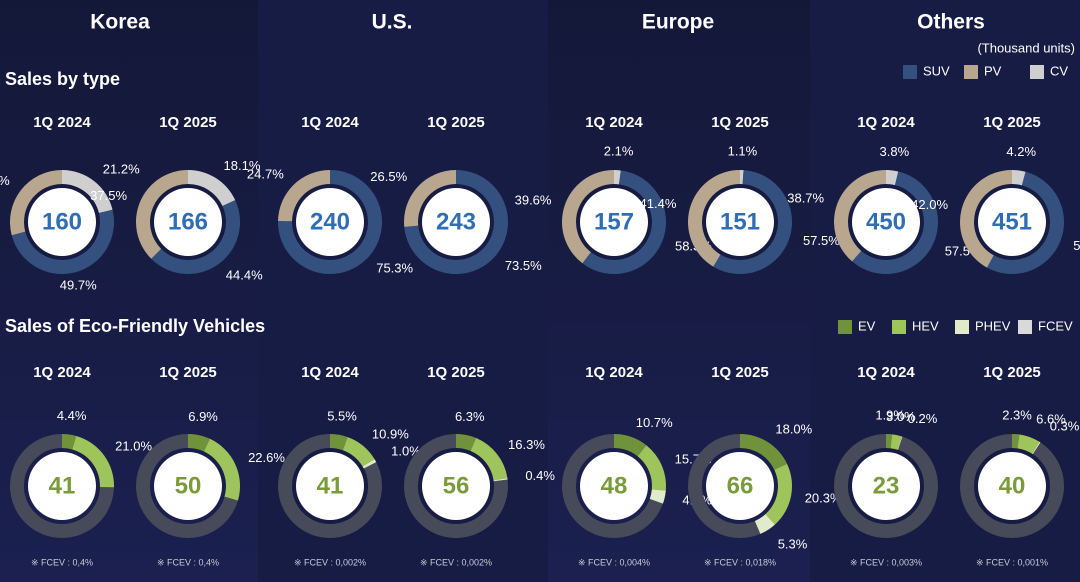 The height and width of the screenshot is (582, 1080). What do you see at coordinates (188, 485) in the screenshot?
I see `center-value: 50` at bounding box center [188, 485].